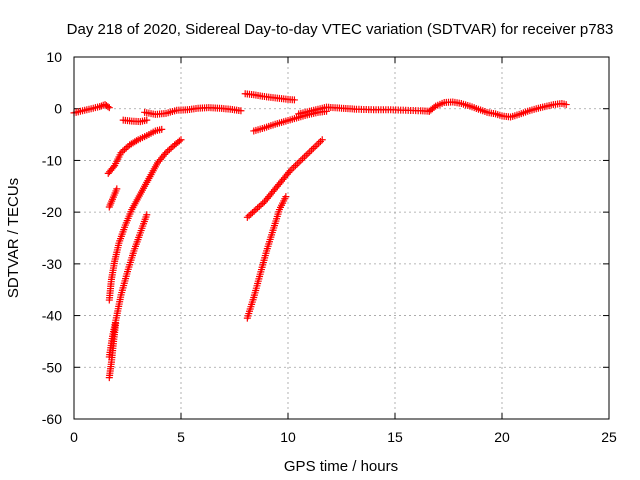  I want to click on y-tick-label: -50, so click(52, 367).